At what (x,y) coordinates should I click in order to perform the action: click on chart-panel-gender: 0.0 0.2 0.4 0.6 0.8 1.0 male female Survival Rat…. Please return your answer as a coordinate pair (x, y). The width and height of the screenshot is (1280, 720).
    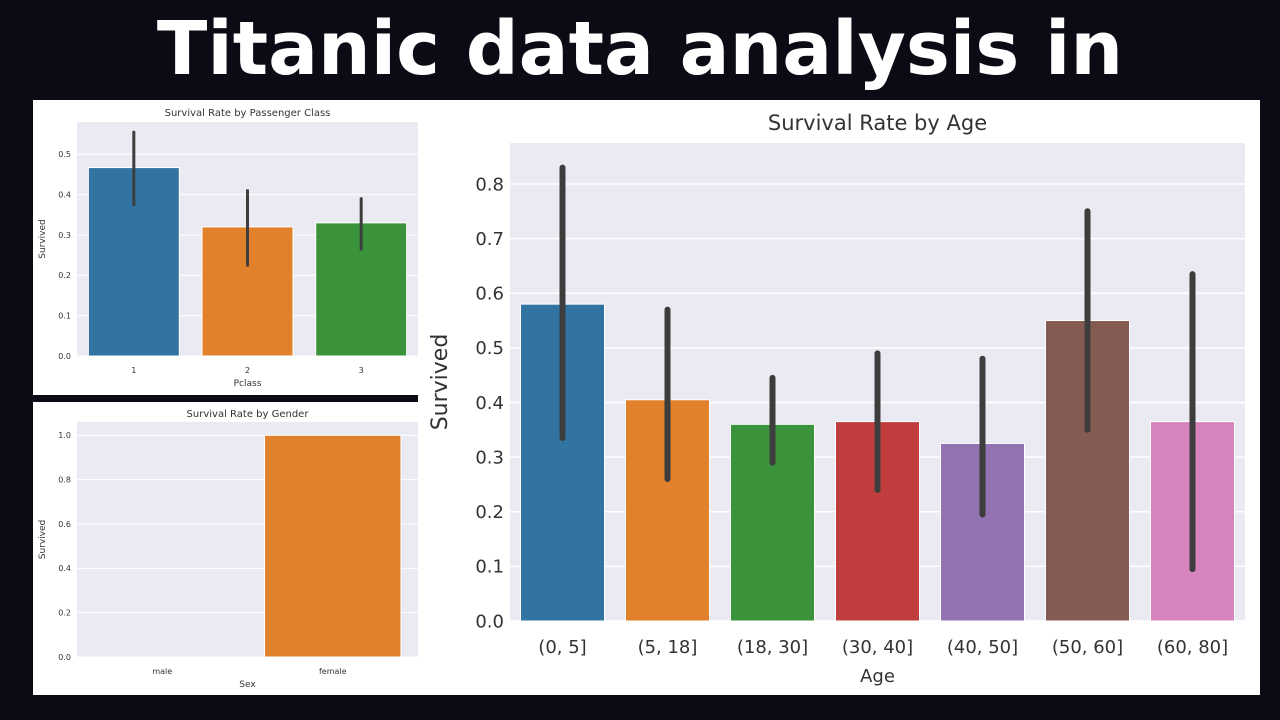
    Looking at the image, I should click on (225, 548).